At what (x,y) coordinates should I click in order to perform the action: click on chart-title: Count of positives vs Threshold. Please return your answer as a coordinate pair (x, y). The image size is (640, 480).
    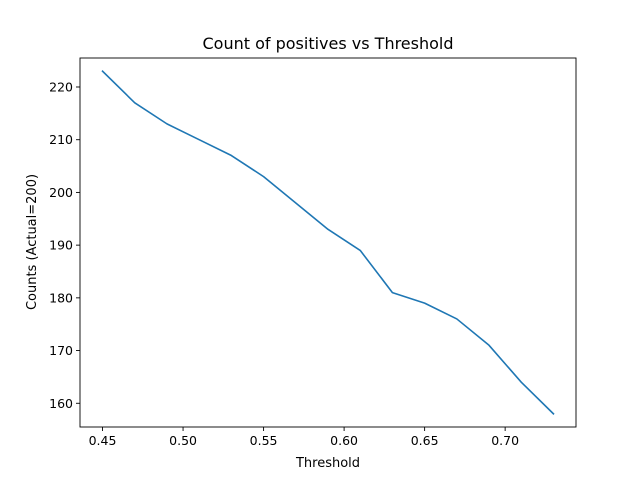
    Looking at the image, I should click on (327, 43).